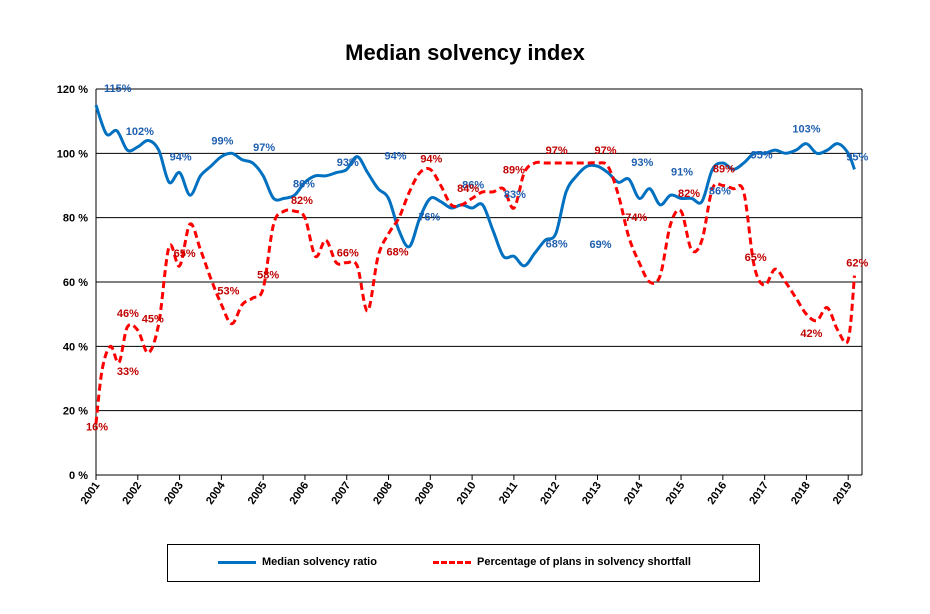  I want to click on data-label-solvency-ratio: 68%, so click(557, 244).